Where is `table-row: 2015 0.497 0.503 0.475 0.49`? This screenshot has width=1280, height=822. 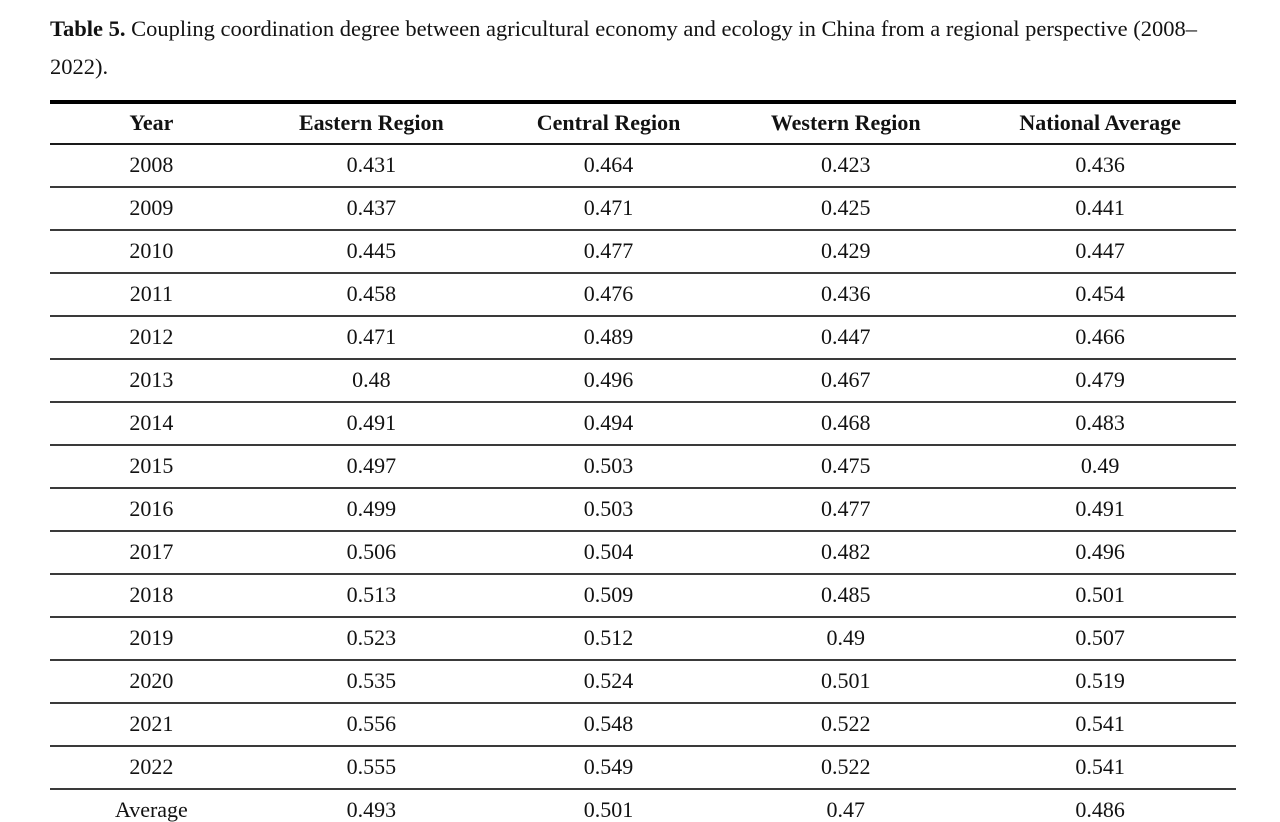 table-row: 2015 0.497 0.503 0.475 0.49 is located at coordinates (643, 466).